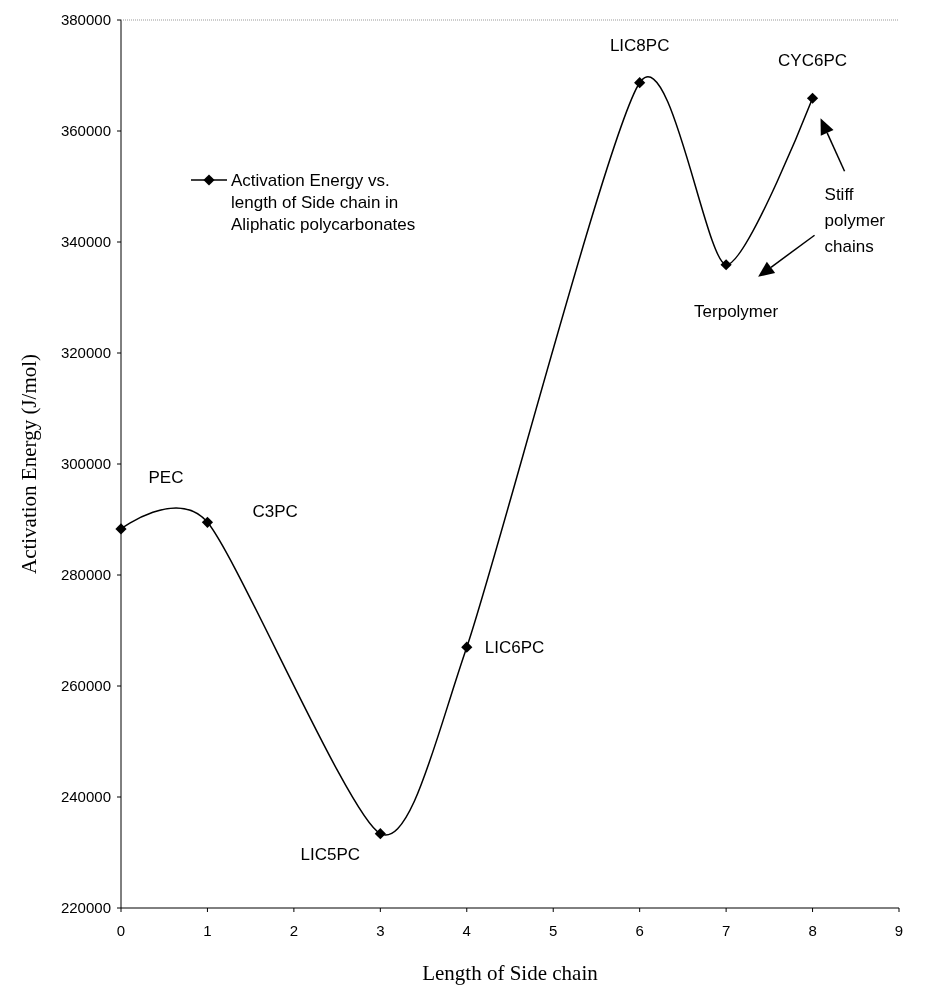 This screenshot has width=929, height=1006. I want to click on y-axis-title: Activation Energy (J/mol), so click(29, 464).